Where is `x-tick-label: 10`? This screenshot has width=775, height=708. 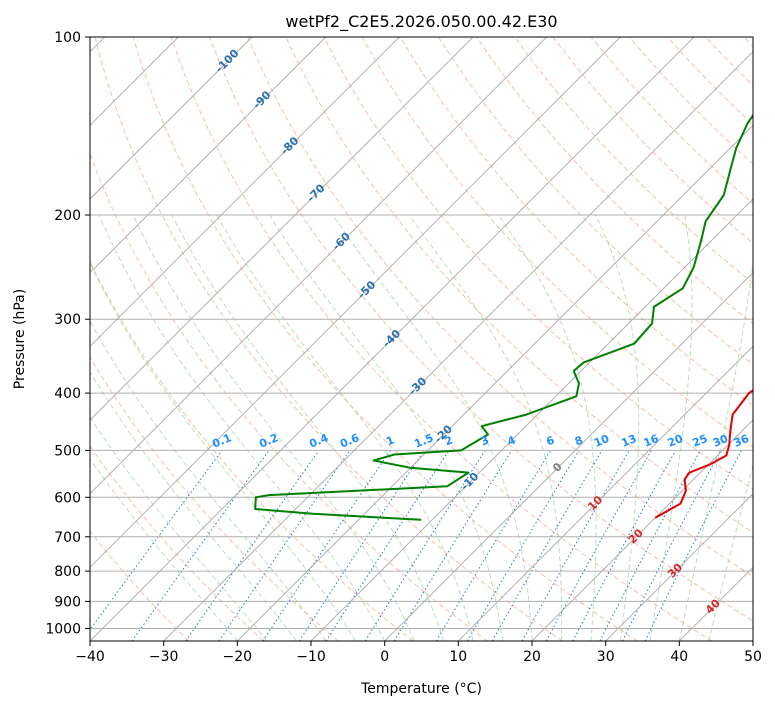 x-tick-label: 10 is located at coordinates (458, 657).